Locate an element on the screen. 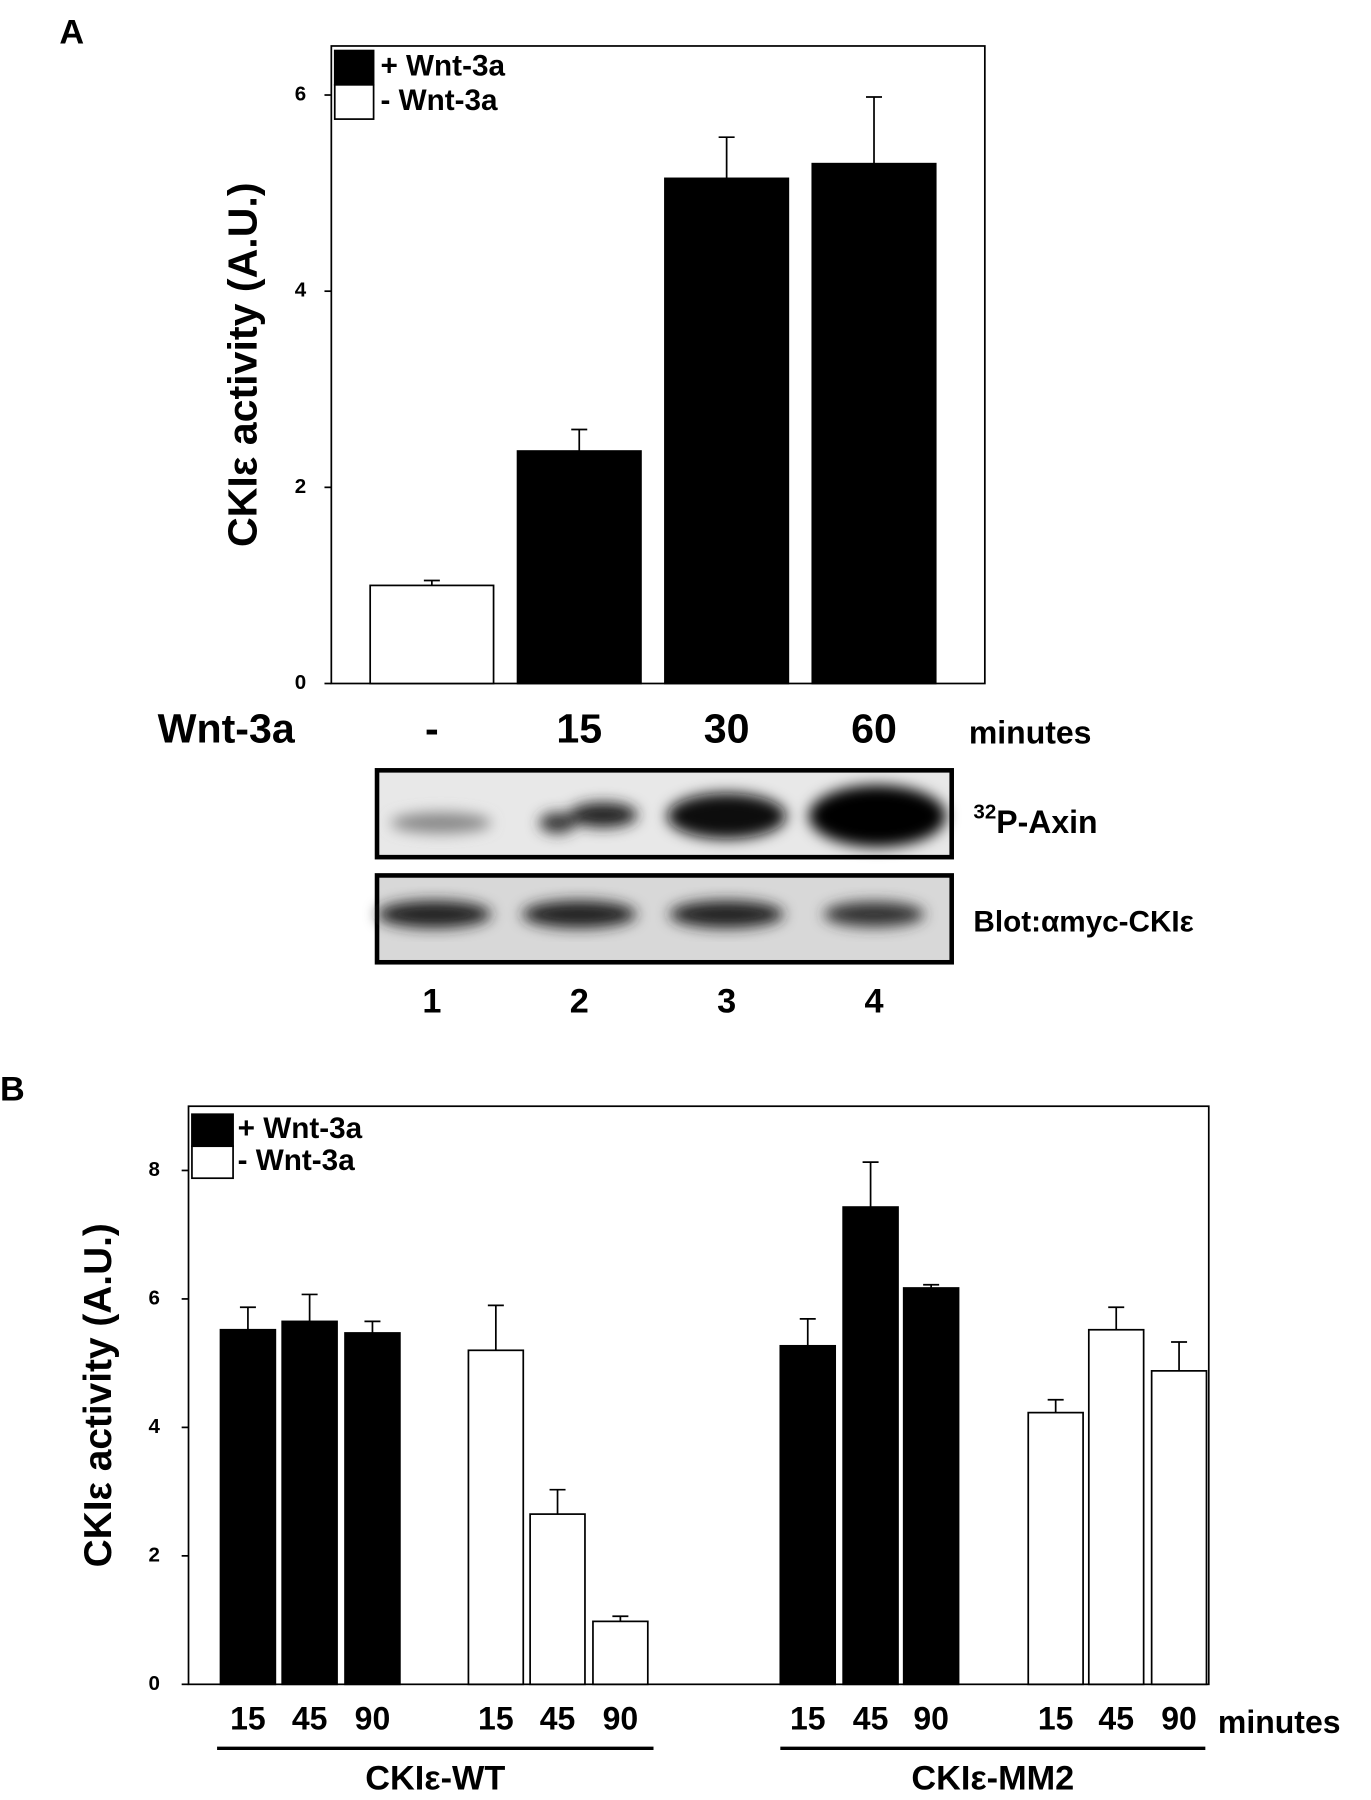 Image resolution: width=1371 pixels, height=1800 pixels. y-tick-label: 8 is located at coordinates (154, 1169).